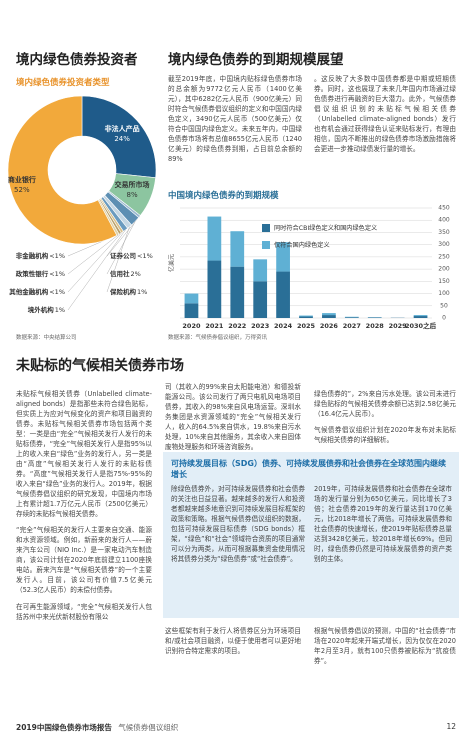 The width and height of the screenshot is (474, 740). I want to click on heading: 境内绿色债券投资者, so click(77, 60).